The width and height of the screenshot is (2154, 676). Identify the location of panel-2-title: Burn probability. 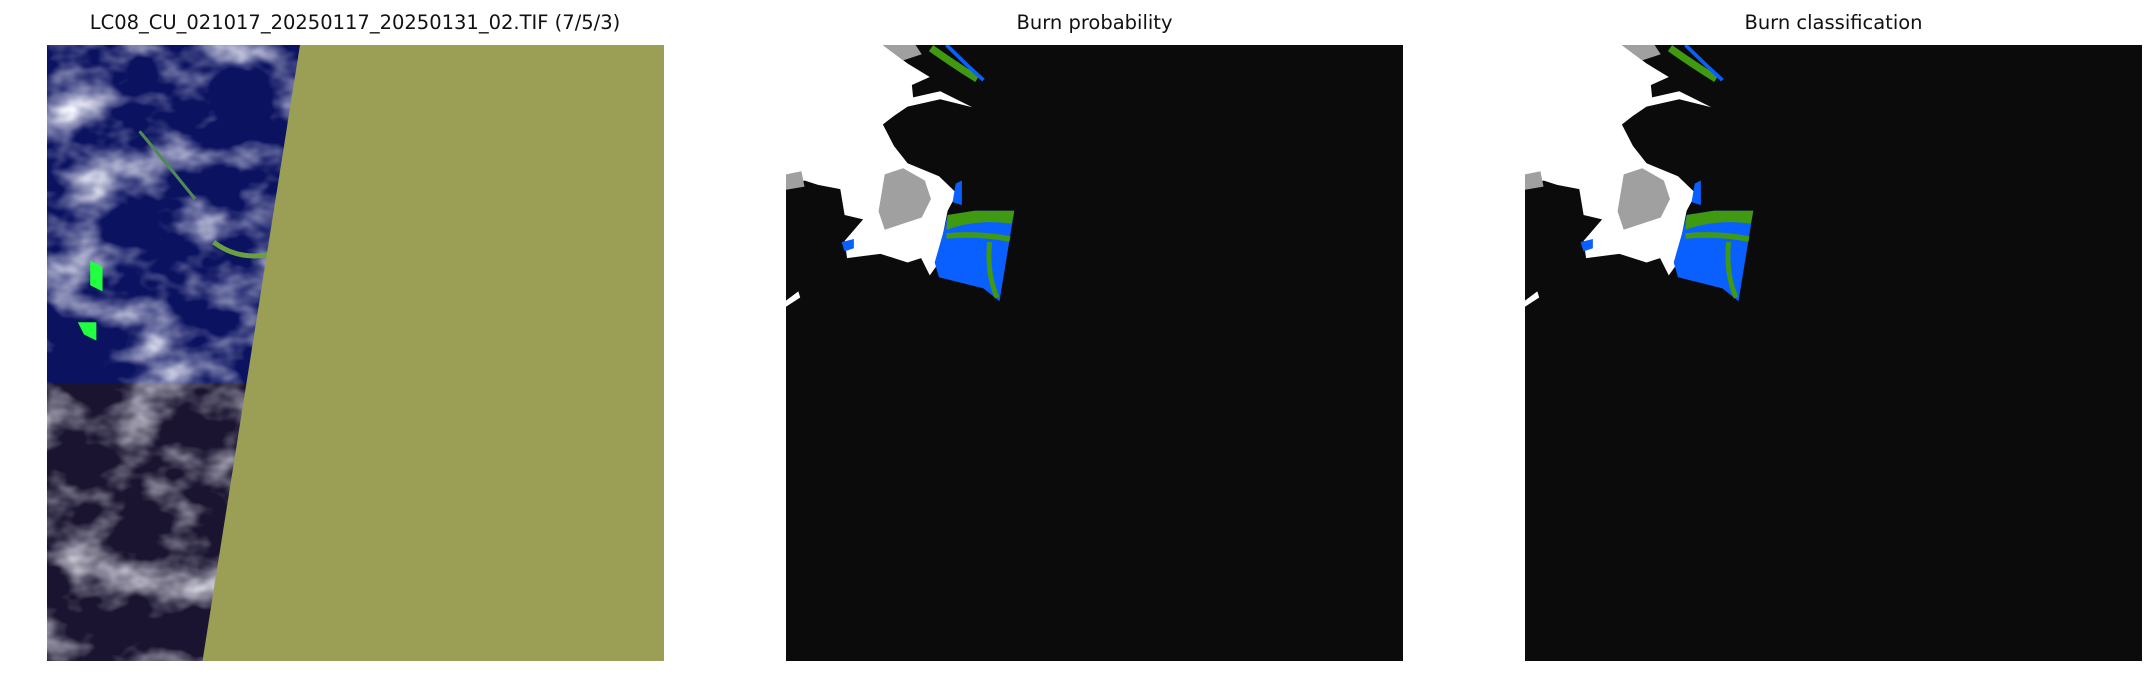
(1094, 22).